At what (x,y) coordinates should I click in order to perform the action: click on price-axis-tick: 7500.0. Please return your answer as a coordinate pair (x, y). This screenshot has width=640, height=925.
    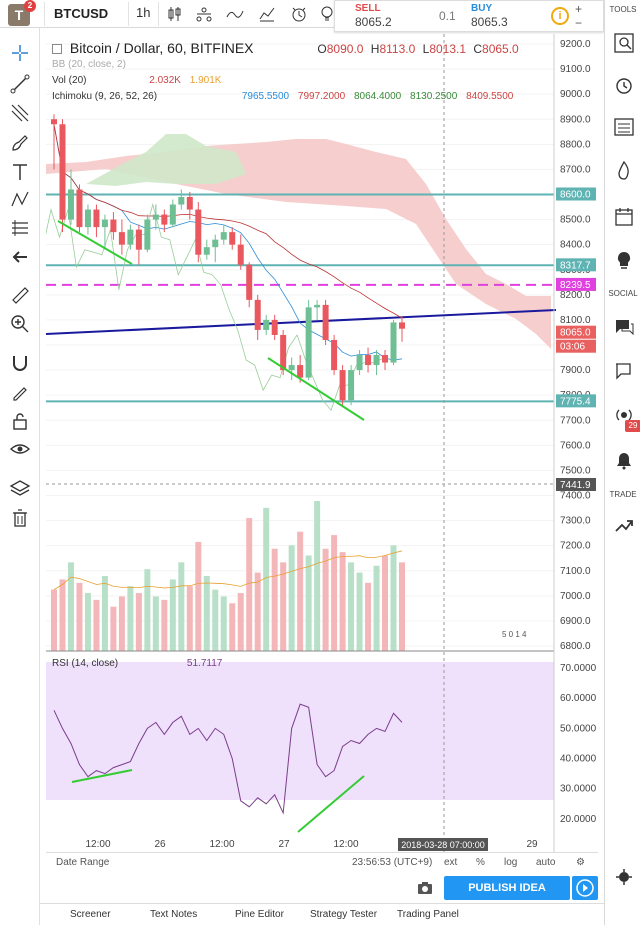
    Looking at the image, I should click on (575, 470).